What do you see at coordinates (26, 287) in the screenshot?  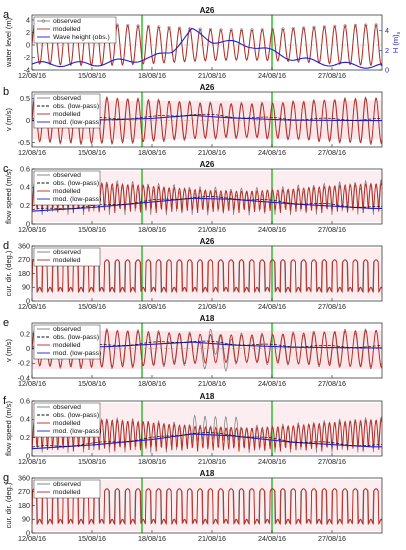 I see `y-tick-label: 90` at bounding box center [26, 287].